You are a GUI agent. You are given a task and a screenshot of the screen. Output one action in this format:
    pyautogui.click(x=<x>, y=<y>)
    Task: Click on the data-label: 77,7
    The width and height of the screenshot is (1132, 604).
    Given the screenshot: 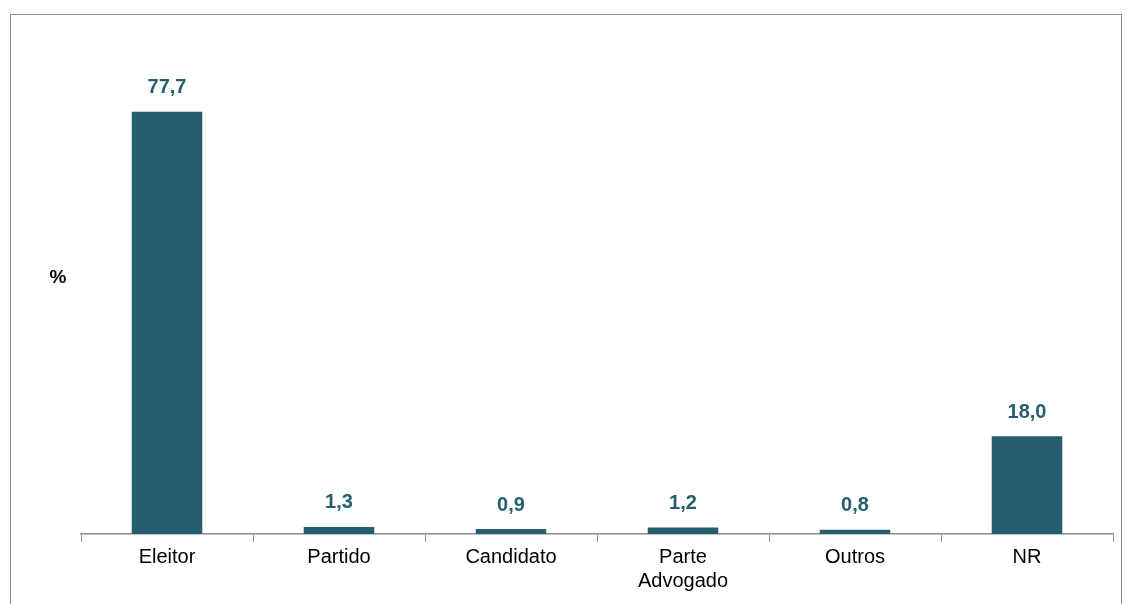 What is the action you would take?
    pyautogui.click(x=167, y=86)
    